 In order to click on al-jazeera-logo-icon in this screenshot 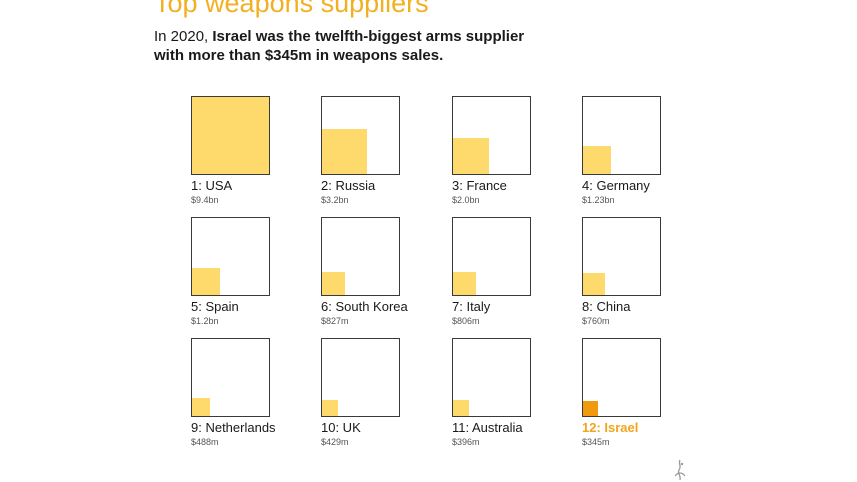, I will do `click(680, 470)`.